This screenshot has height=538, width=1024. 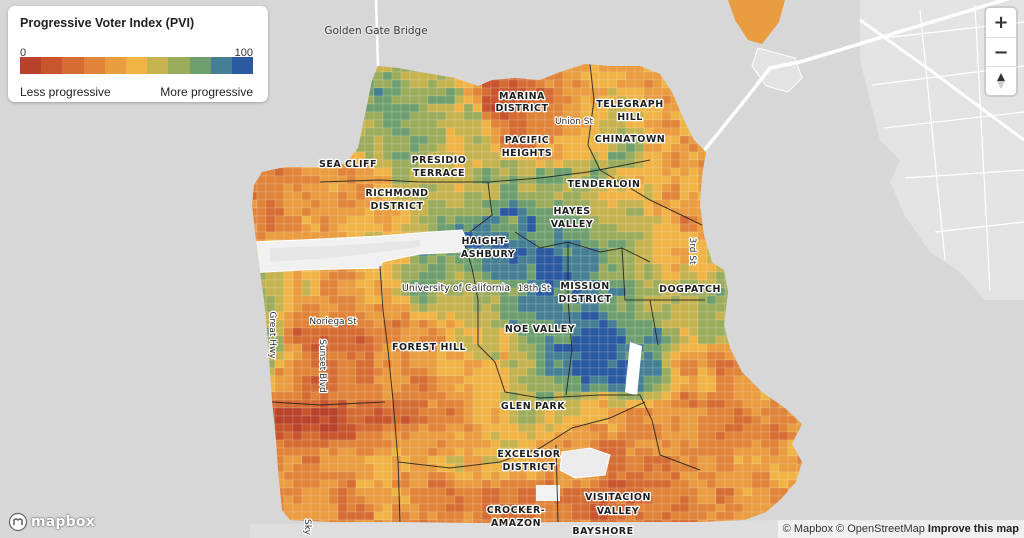 I want to click on attribution-mapbox-link: © Mapbox, so click(x=807, y=529).